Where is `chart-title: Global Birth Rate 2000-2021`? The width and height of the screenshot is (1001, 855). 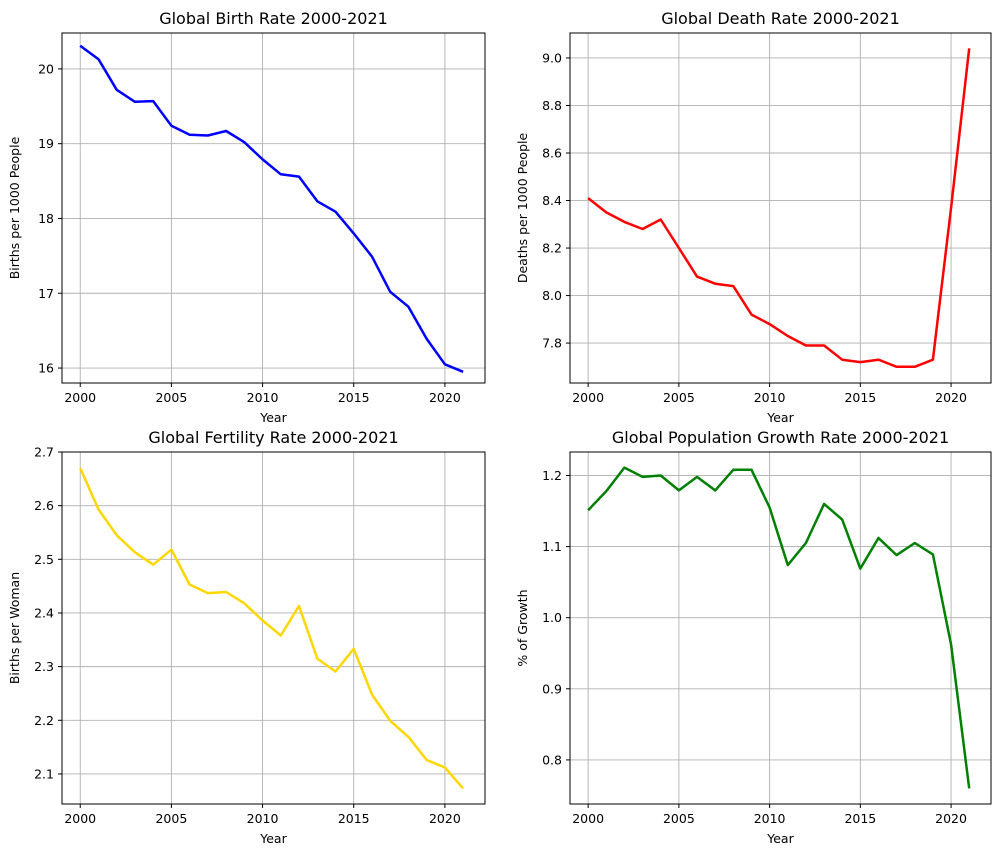 chart-title: Global Birth Rate 2000-2021 is located at coordinates (273, 18).